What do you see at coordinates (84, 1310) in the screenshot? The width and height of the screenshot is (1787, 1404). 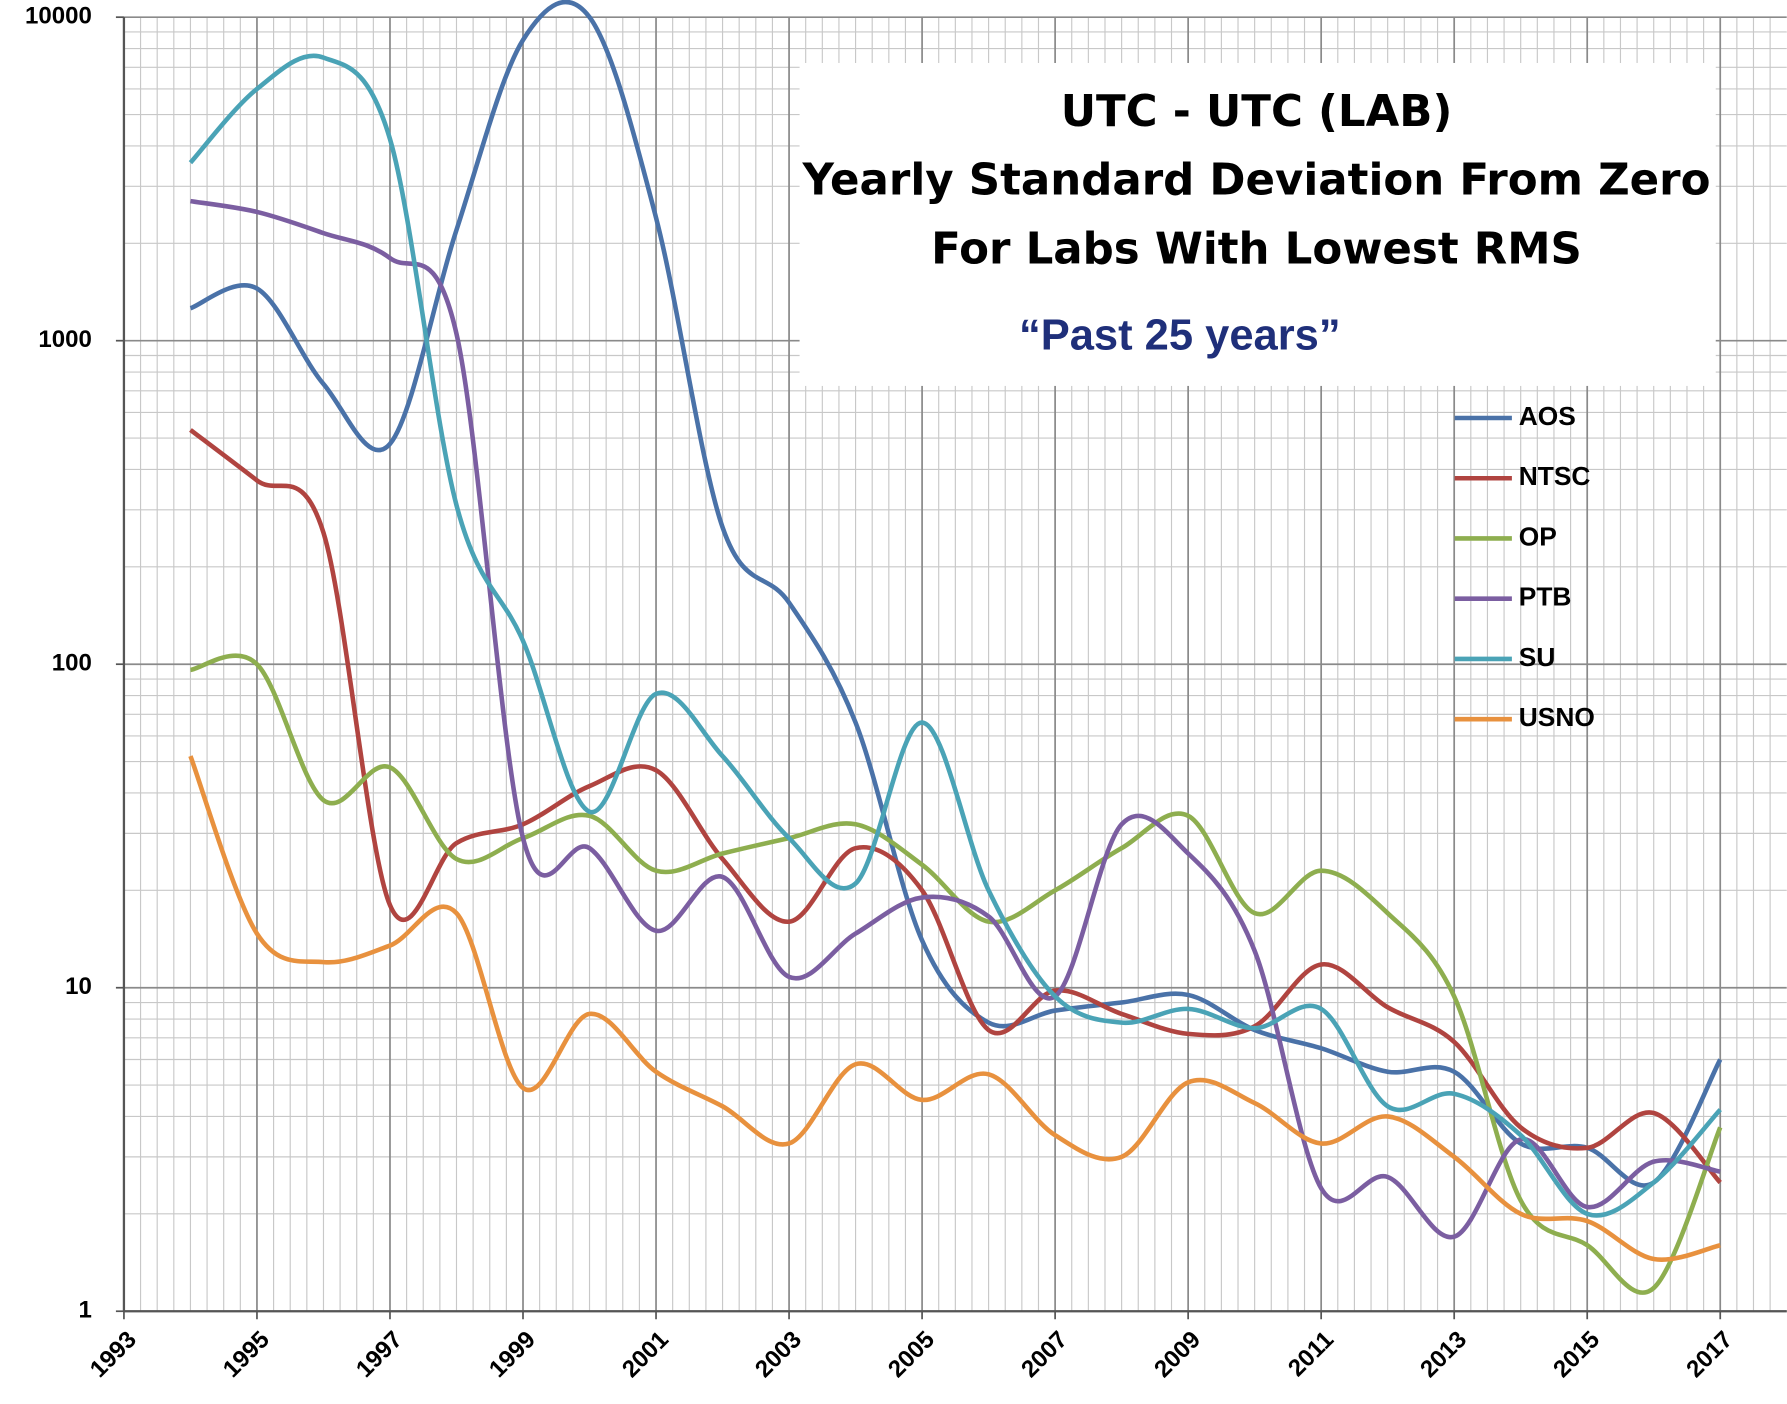 I see `y-tick-label: 1` at bounding box center [84, 1310].